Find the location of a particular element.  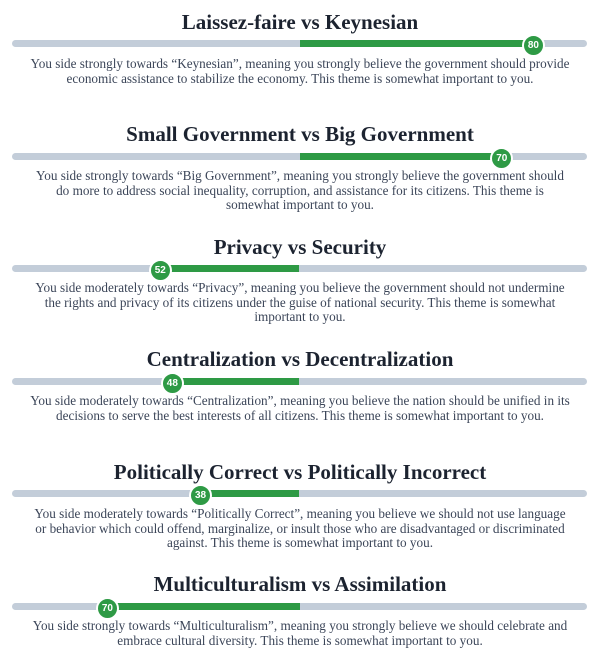

theme-title: Privacy vs Security is located at coordinates (300, 247).